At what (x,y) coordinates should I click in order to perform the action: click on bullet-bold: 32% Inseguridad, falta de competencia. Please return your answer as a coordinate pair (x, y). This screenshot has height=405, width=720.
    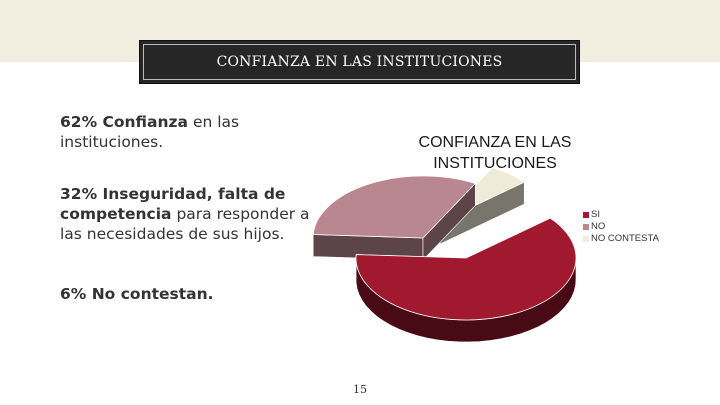
    Looking at the image, I should click on (173, 204).